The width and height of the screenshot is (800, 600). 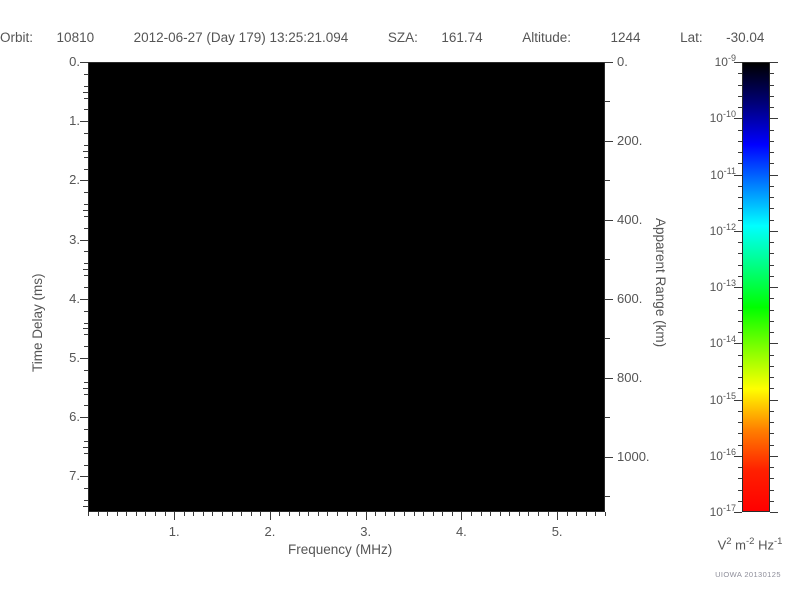 I want to click on colorbar-tick-label-5: 10-14, so click(x=722, y=342).